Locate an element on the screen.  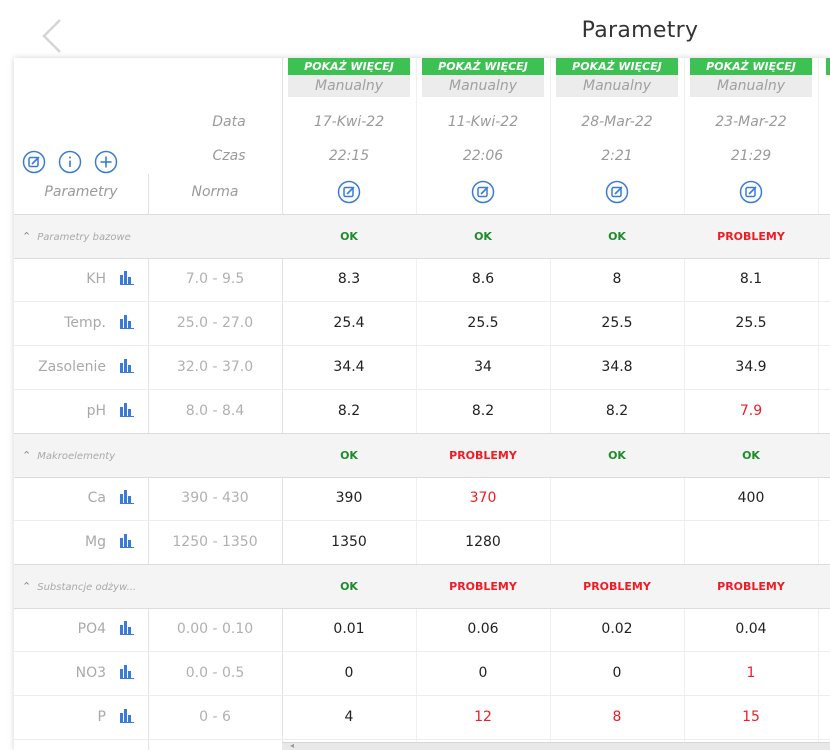
info-icon is located at coordinates (70, 162).